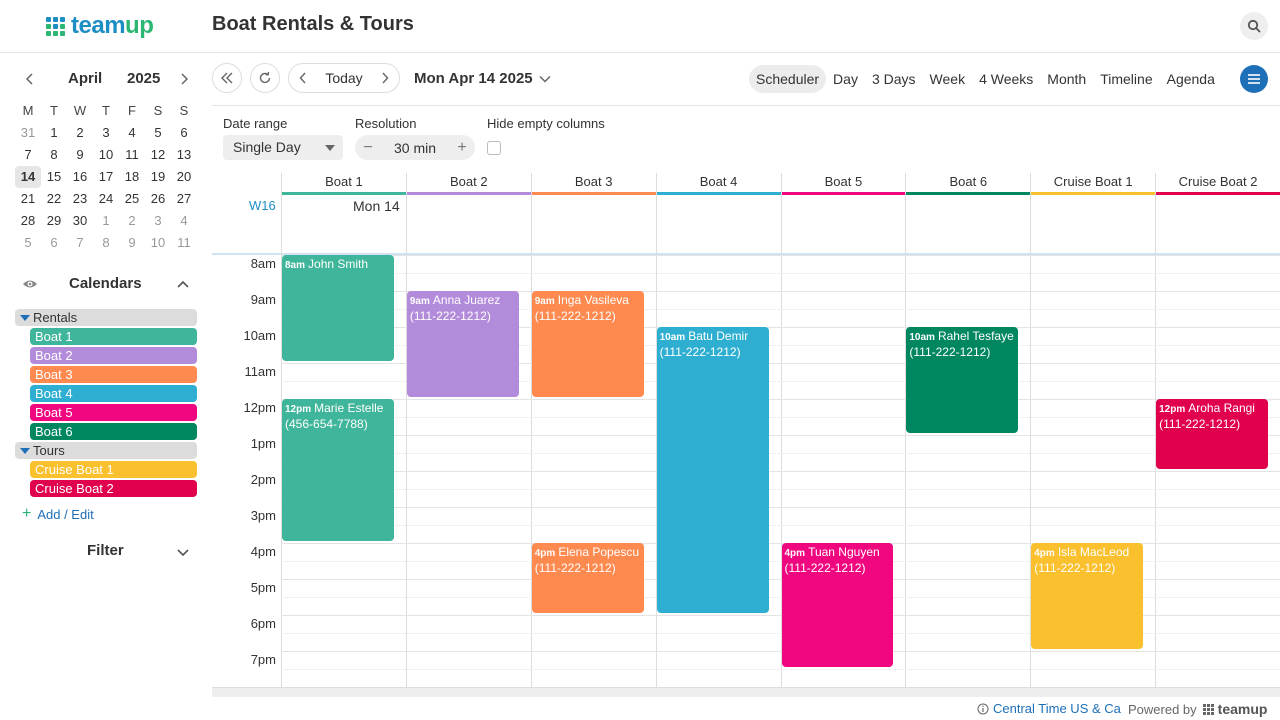  Describe the element at coordinates (482, 78) in the screenshot. I see `current-date-picker: Mon Apr 14 2025` at that location.